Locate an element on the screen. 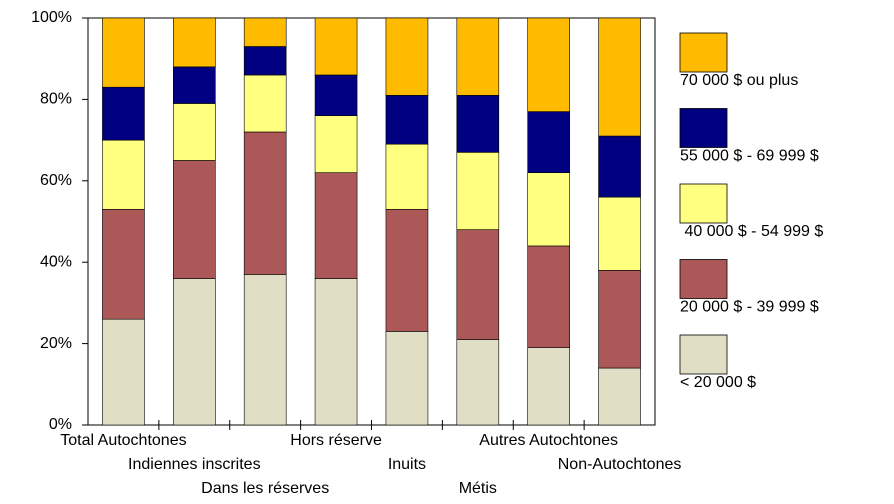 This screenshot has height=504, width=894. legend-label: 55 000 $ - 69 999 $ is located at coordinates (749, 156).